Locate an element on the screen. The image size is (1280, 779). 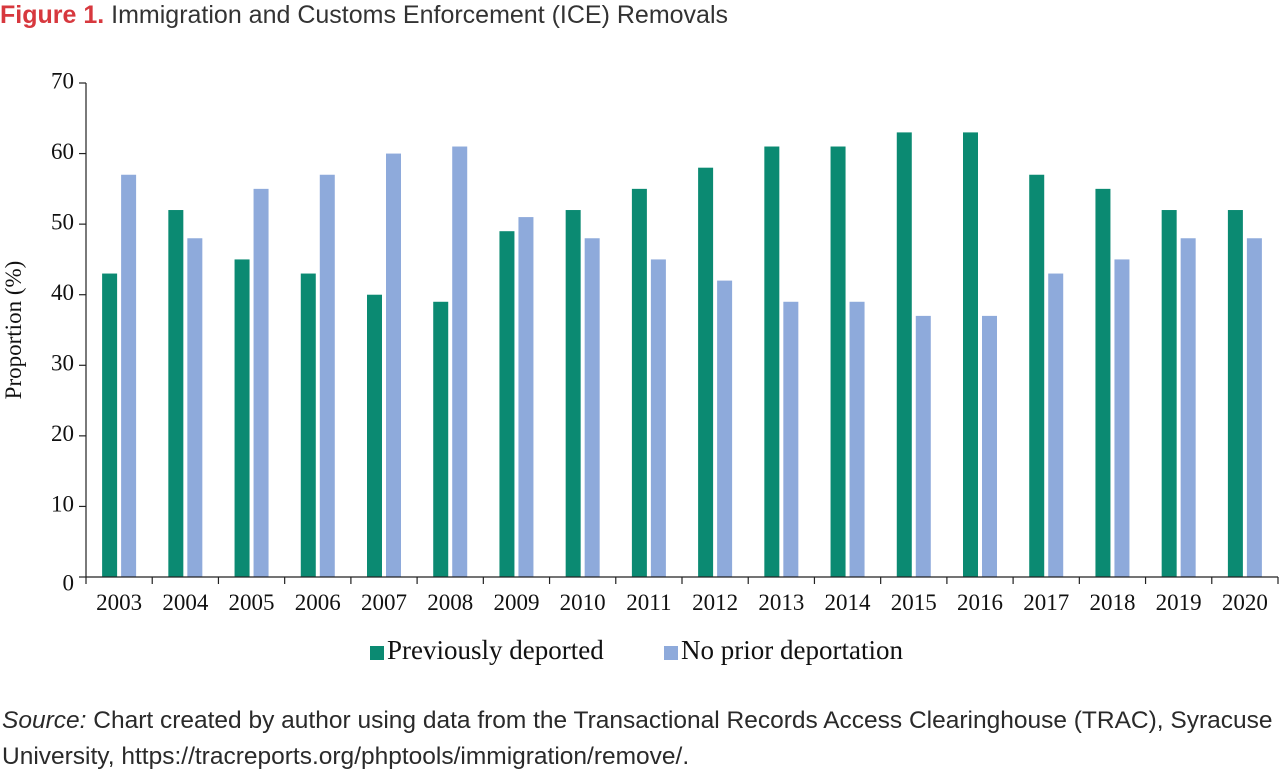
bar-no-prior-2018 is located at coordinates (1122, 418).